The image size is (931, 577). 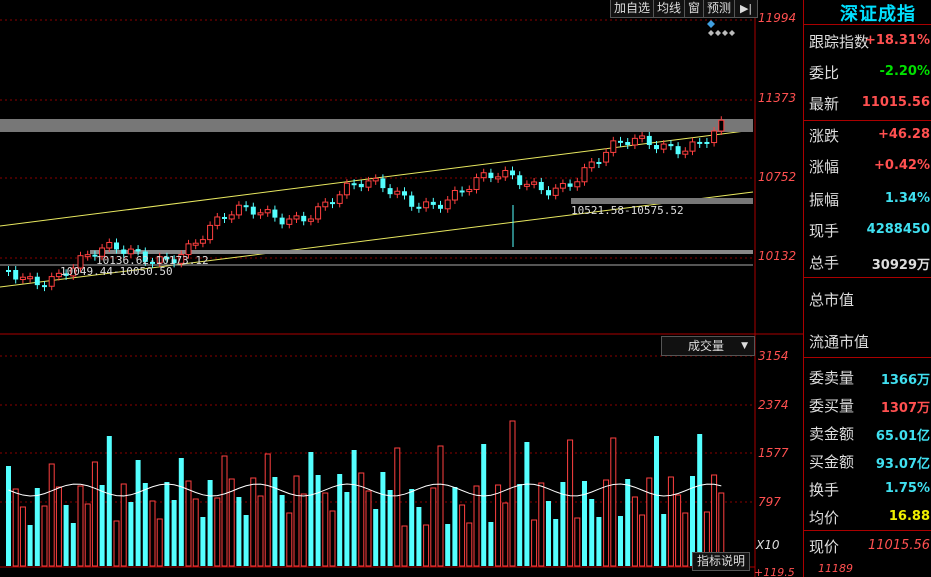 I want to click on panel-bottom-price: 11189, so click(x=835, y=568).